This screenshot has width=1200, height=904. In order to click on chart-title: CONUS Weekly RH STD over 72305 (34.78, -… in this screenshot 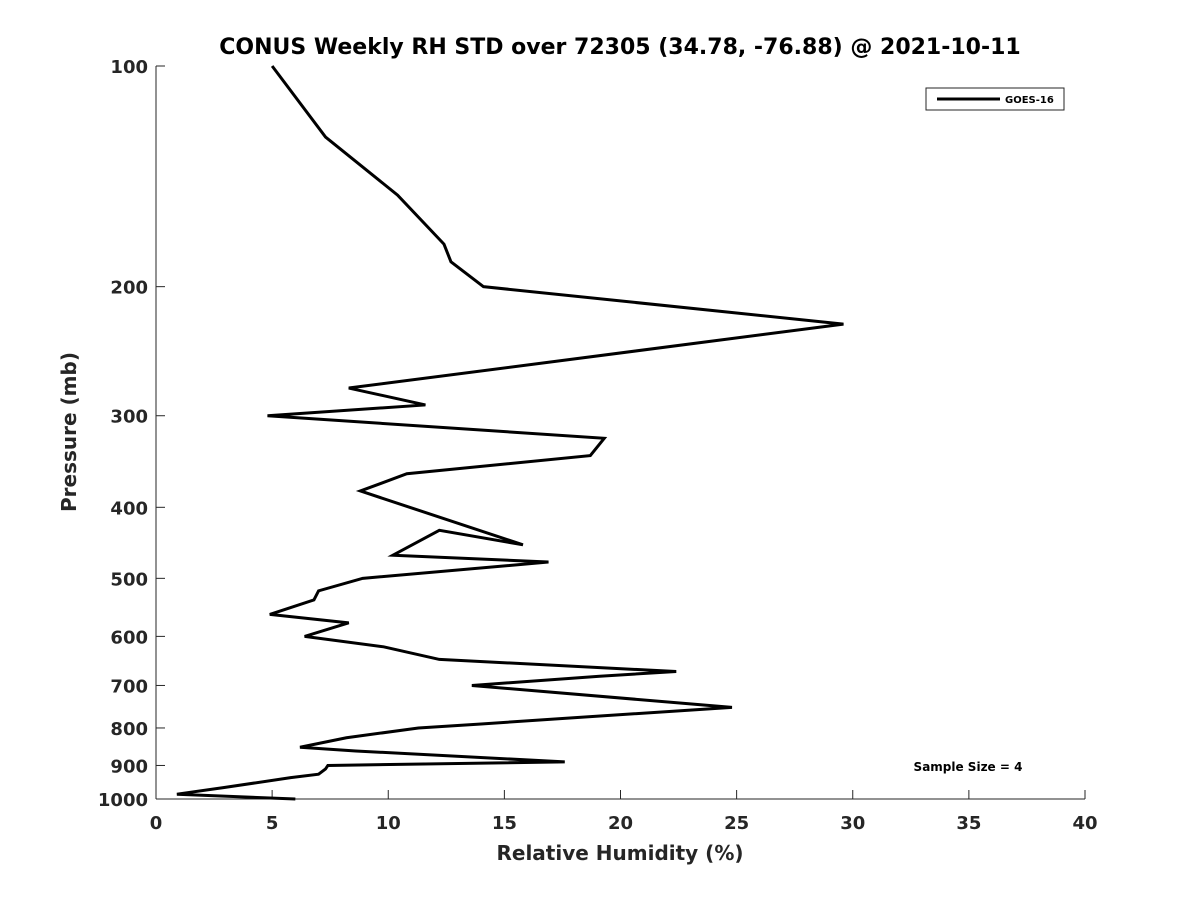, I will do `click(619, 47)`.